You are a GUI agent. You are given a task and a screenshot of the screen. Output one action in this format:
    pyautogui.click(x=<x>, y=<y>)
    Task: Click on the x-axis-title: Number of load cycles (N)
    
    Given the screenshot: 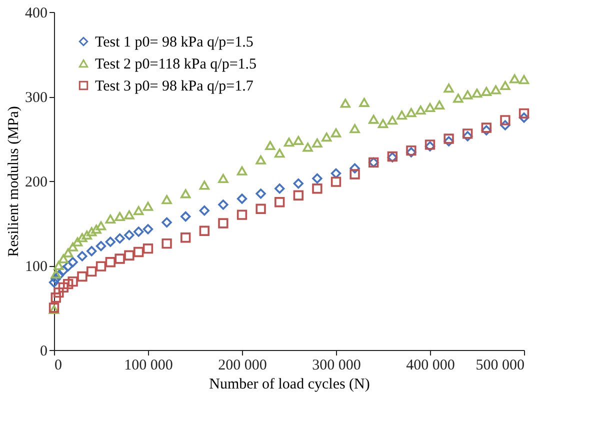 What is the action you would take?
    pyautogui.click(x=289, y=384)
    